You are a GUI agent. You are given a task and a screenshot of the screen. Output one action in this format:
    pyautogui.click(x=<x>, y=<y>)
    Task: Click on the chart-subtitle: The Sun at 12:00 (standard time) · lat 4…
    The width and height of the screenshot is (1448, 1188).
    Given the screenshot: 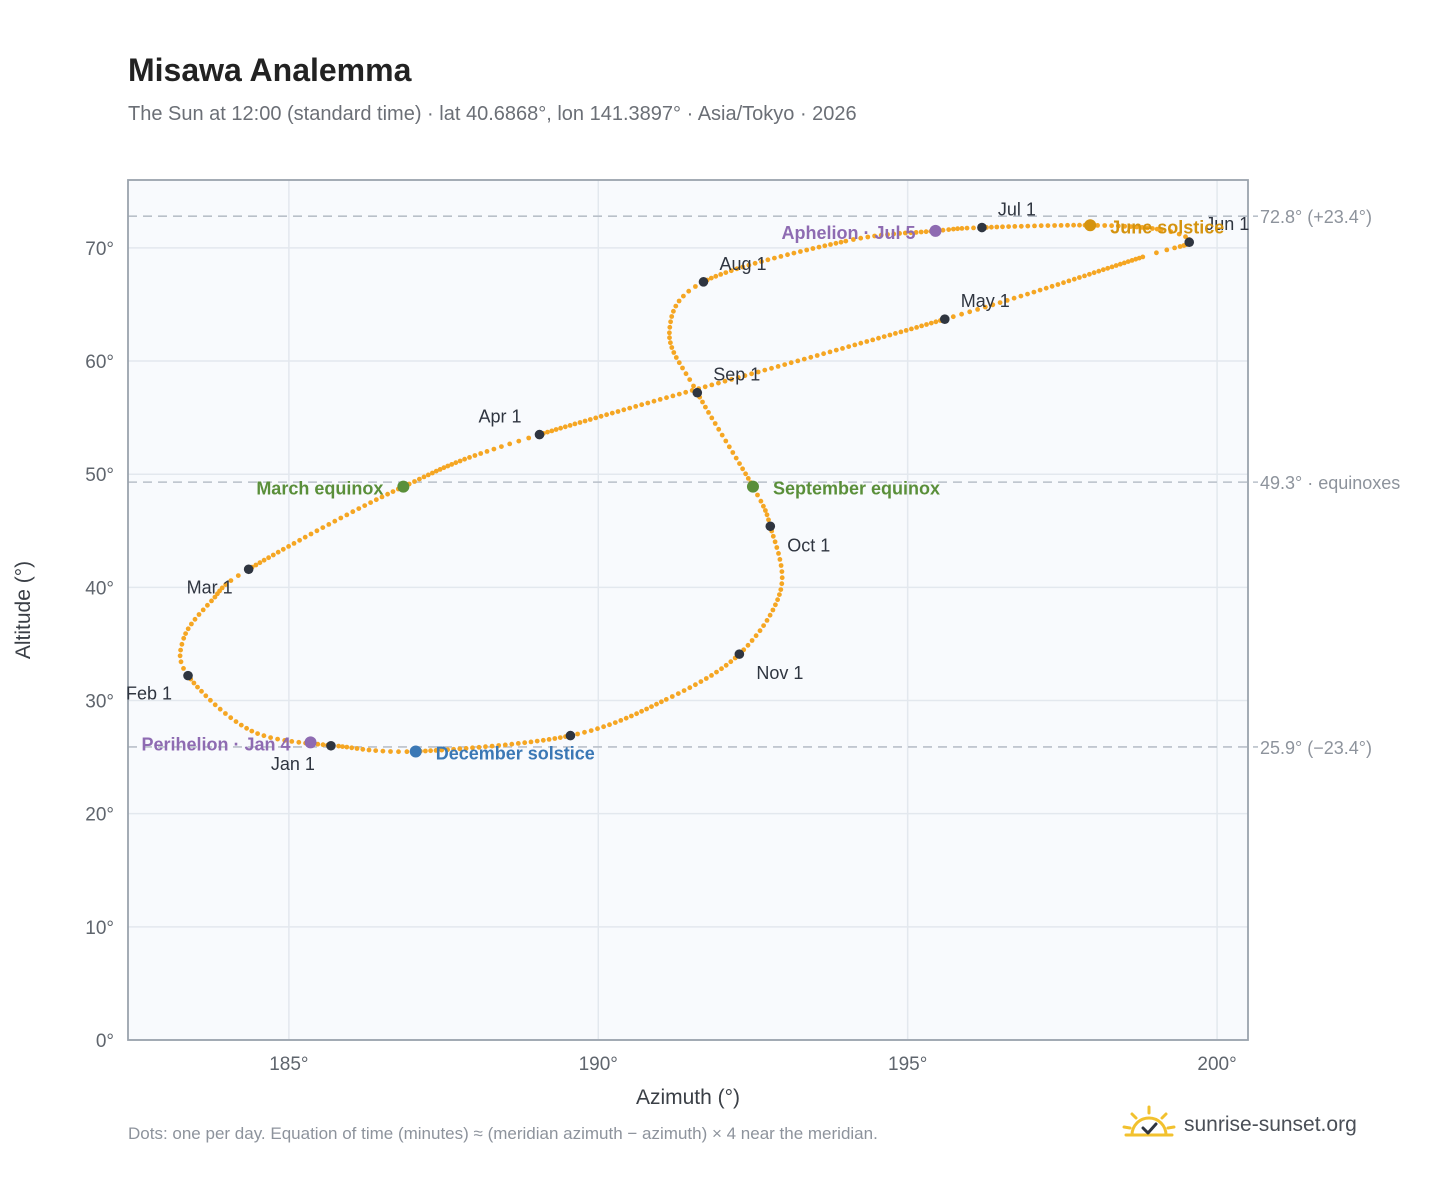 What is the action you would take?
    pyautogui.click(x=492, y=114)
    